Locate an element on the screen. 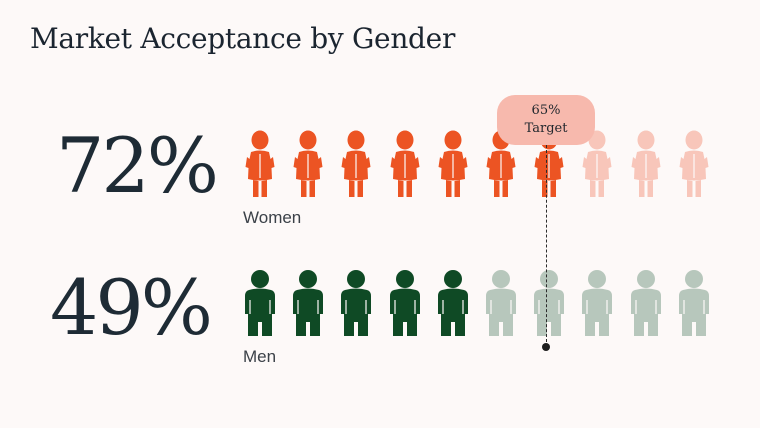  target-value: 65% is located at coordinates (546, 110).